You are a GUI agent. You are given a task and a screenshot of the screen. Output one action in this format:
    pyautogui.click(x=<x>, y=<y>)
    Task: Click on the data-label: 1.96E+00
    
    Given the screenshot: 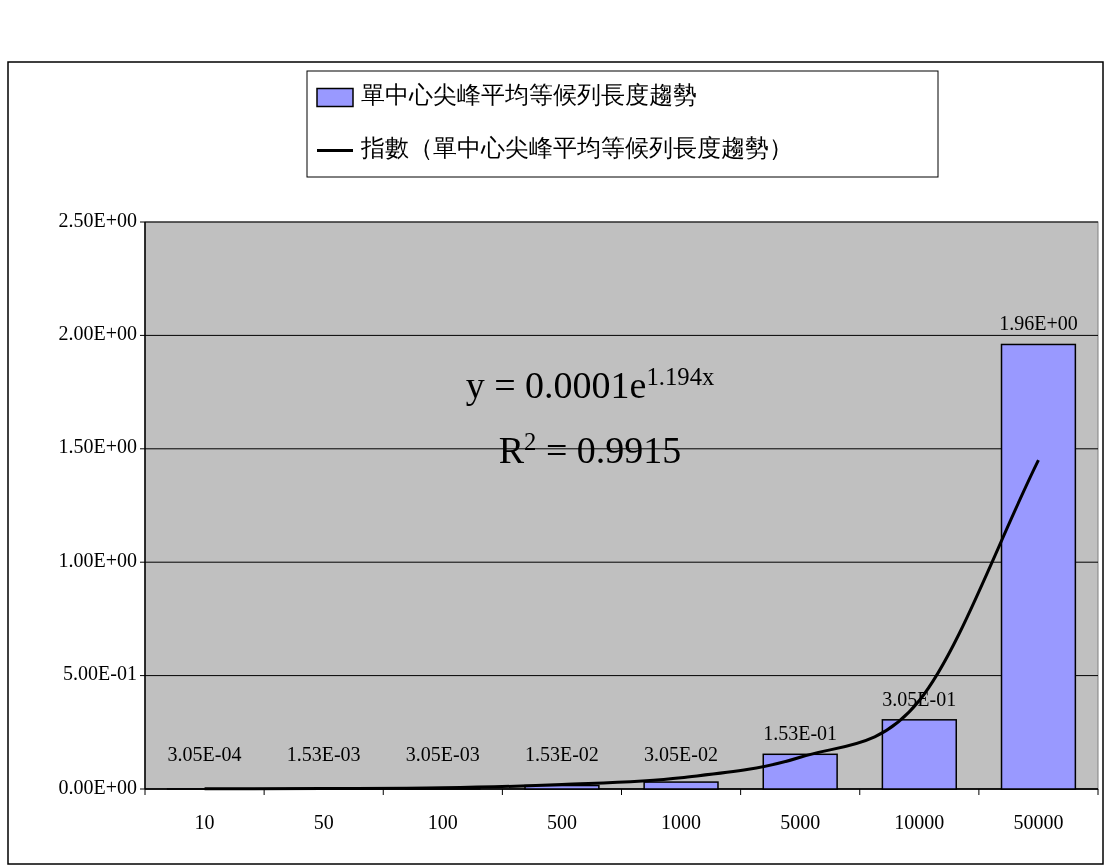 What is the action you would take?
    pyautogui.click(x=1038, y=323)
    